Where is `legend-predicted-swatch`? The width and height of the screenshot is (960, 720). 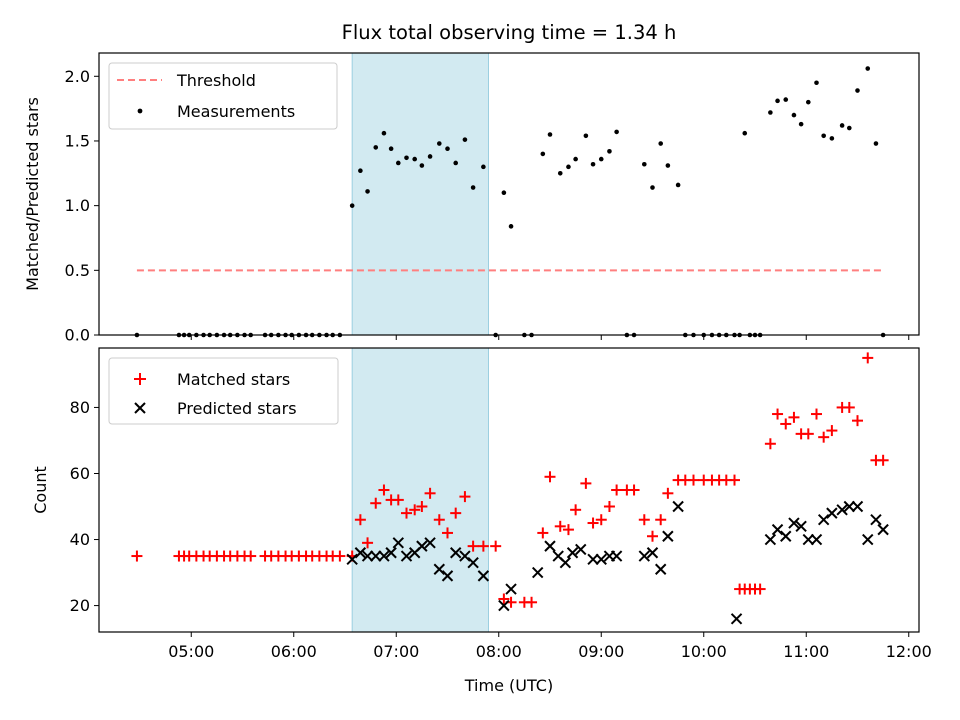 legend-predicted-swatch is located at coordinates (140, 408).